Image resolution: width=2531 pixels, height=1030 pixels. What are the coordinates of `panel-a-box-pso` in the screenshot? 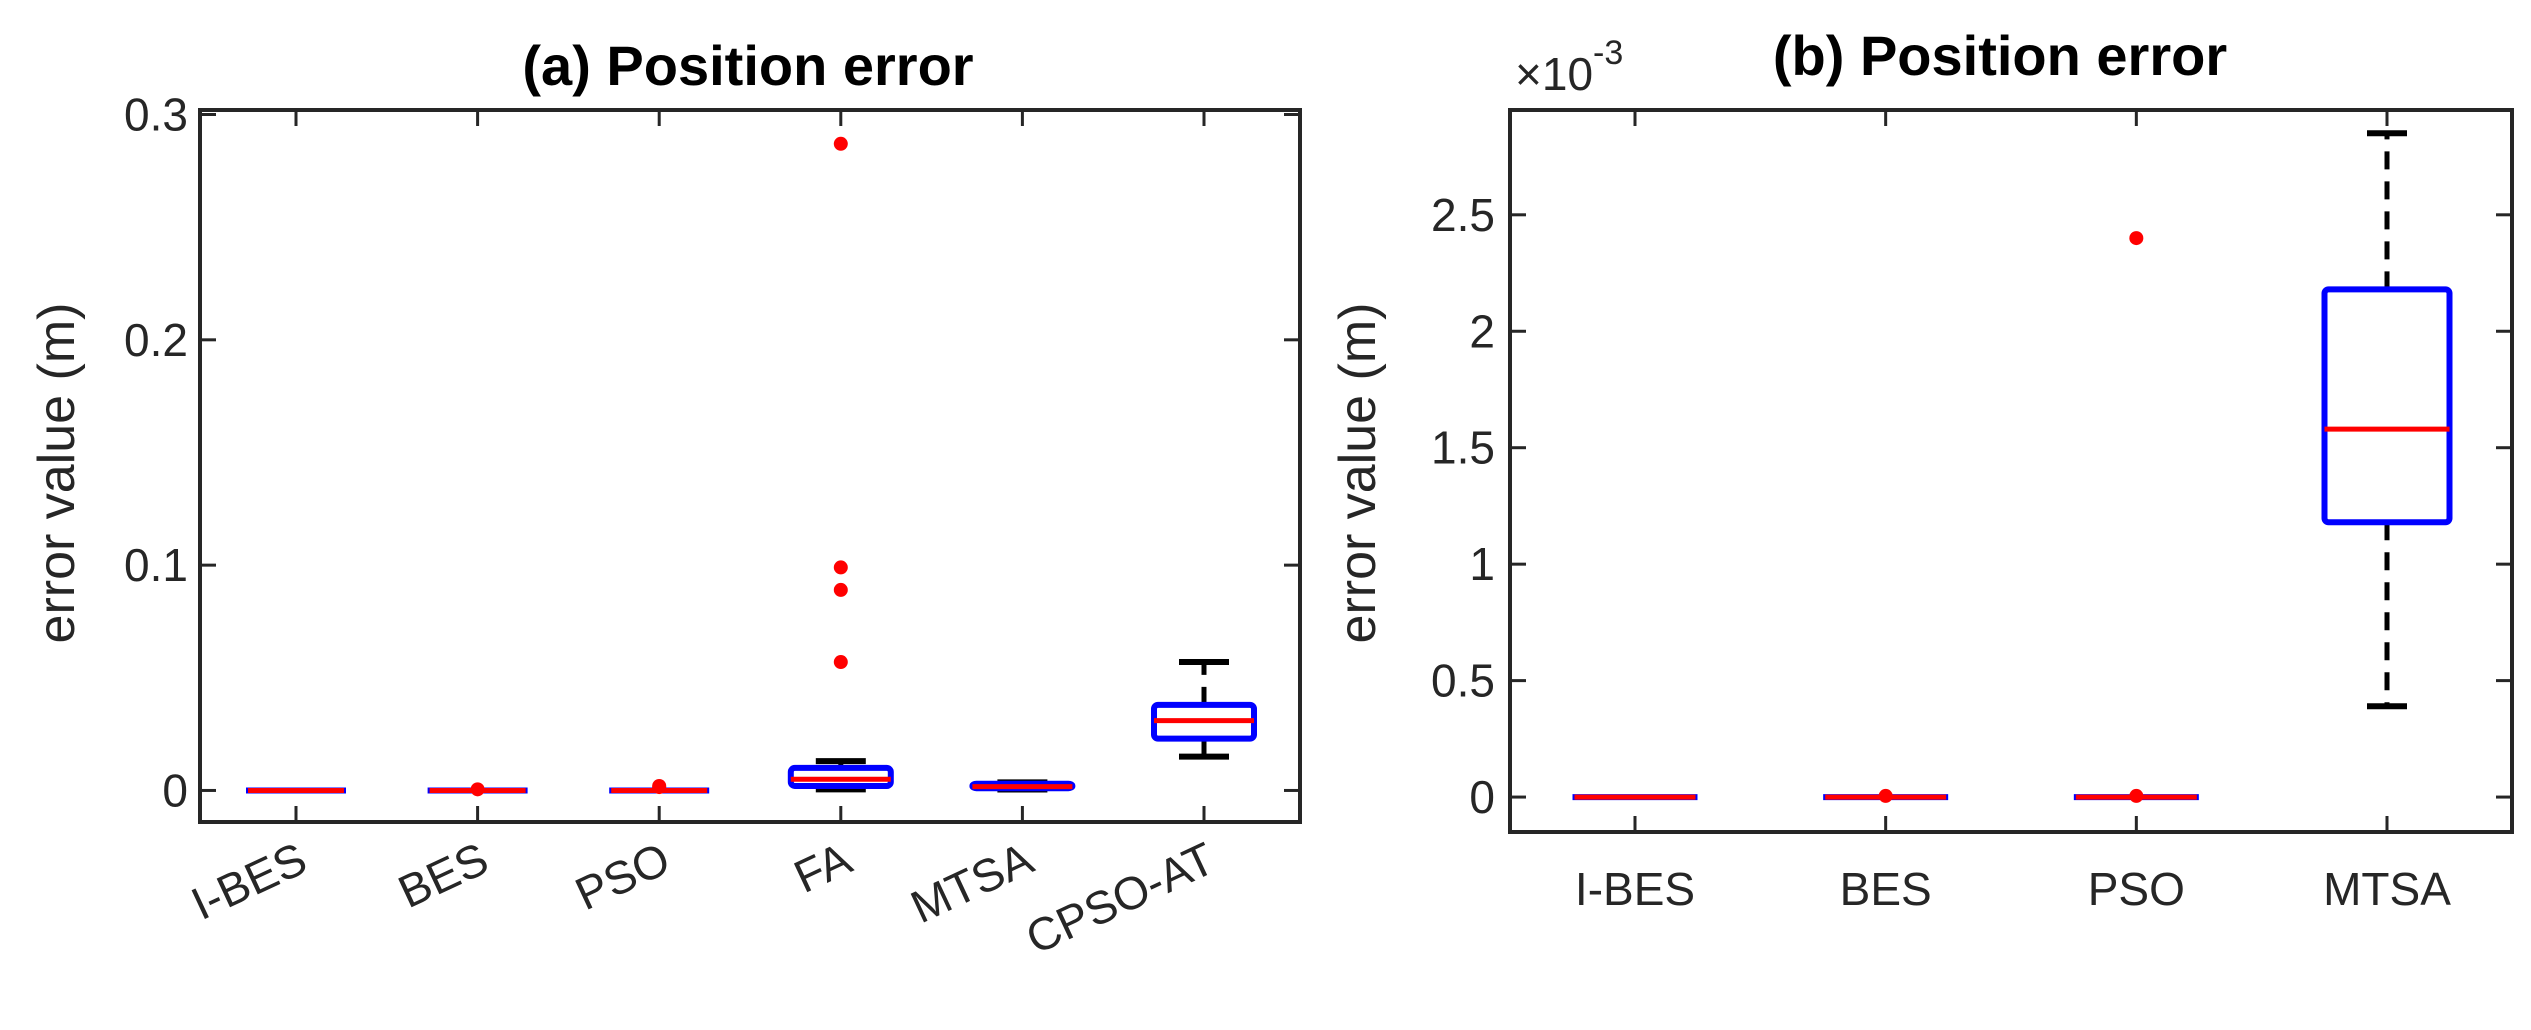 It's located at (659, 786).